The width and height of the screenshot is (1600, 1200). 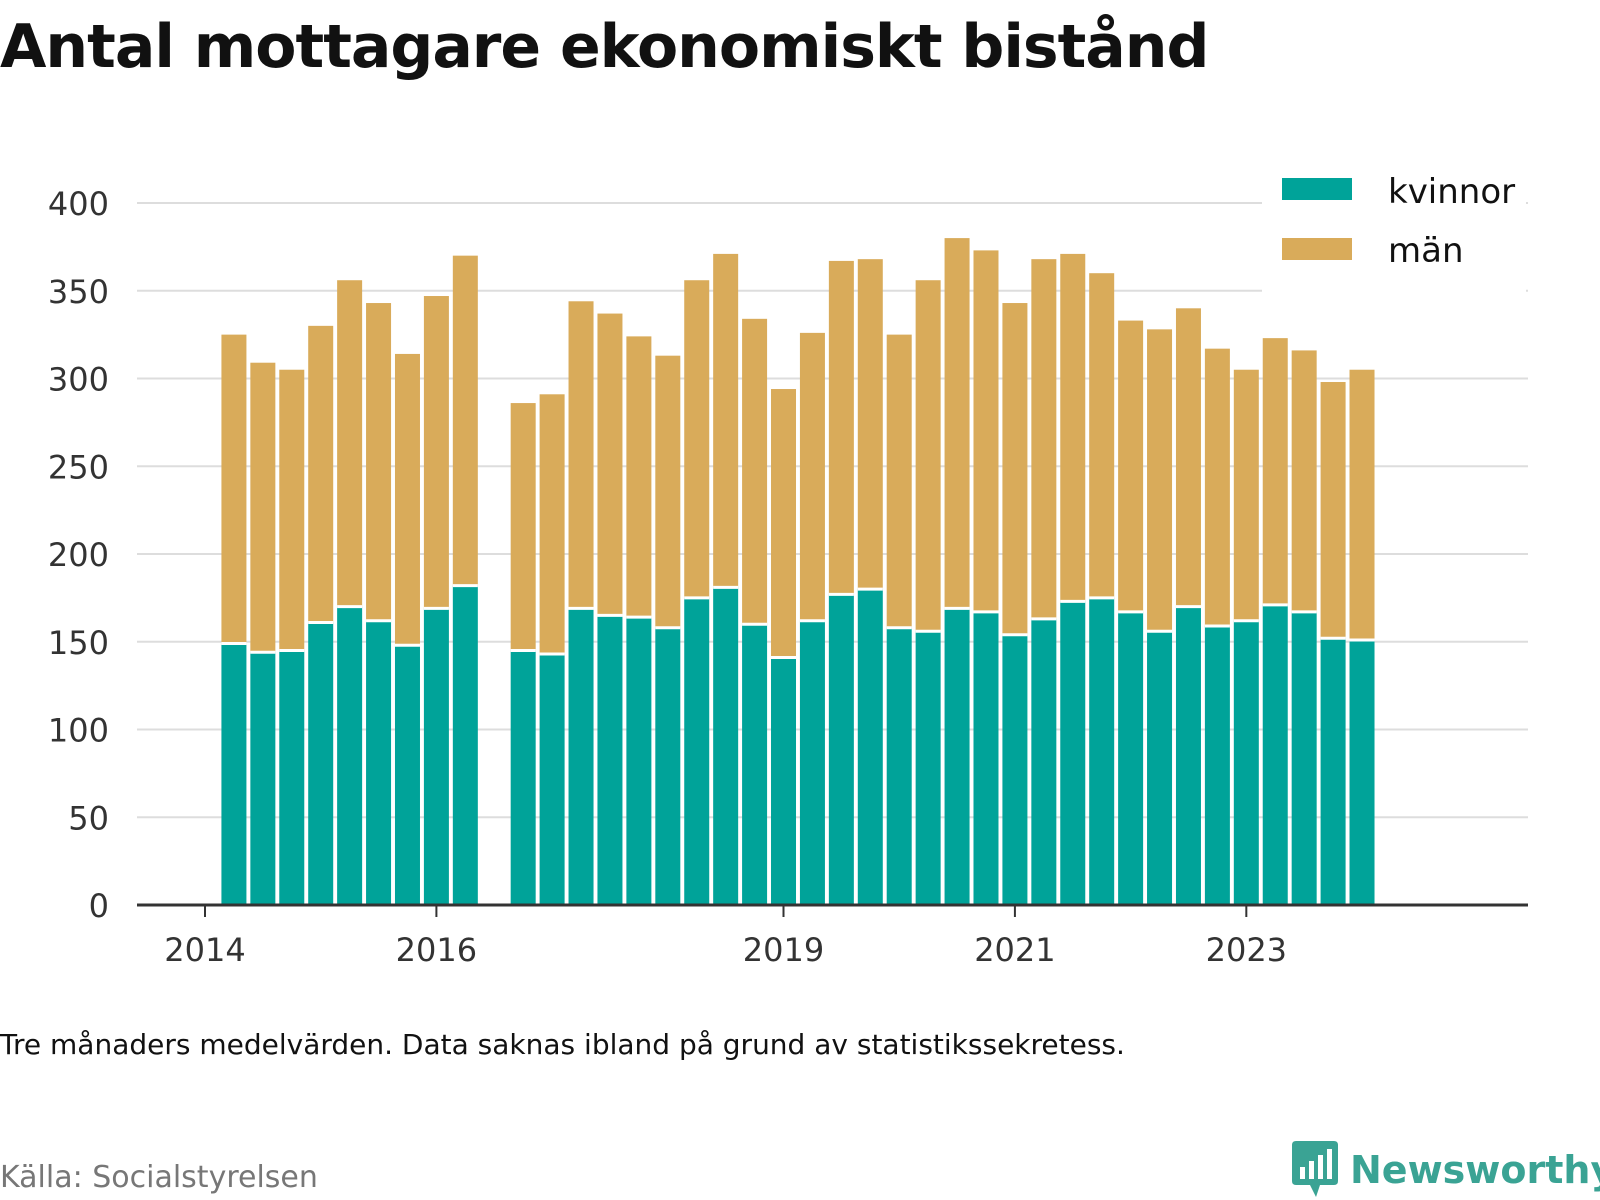 What do you see at coordinates (1246, 950) in the screenshot?
I see `x-tick-label: 2023` at bounding box center [1246, 950].